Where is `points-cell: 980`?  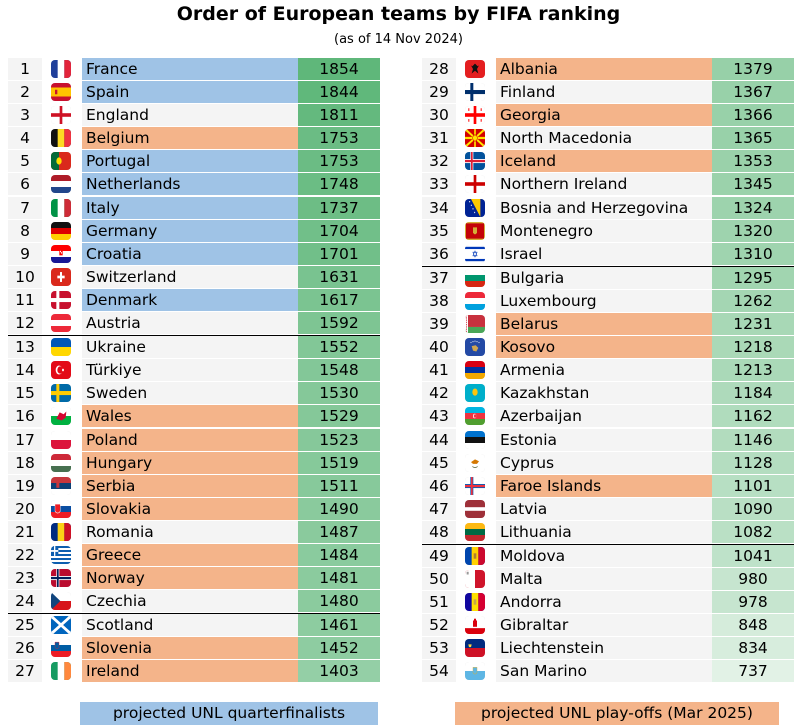
points-cell: 980 is located at coordinates (753, 579).